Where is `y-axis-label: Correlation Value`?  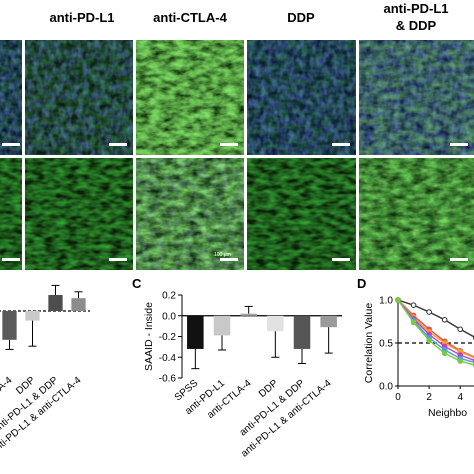 y-axis-label: Correlation Value is located at coordinates (369, 343).